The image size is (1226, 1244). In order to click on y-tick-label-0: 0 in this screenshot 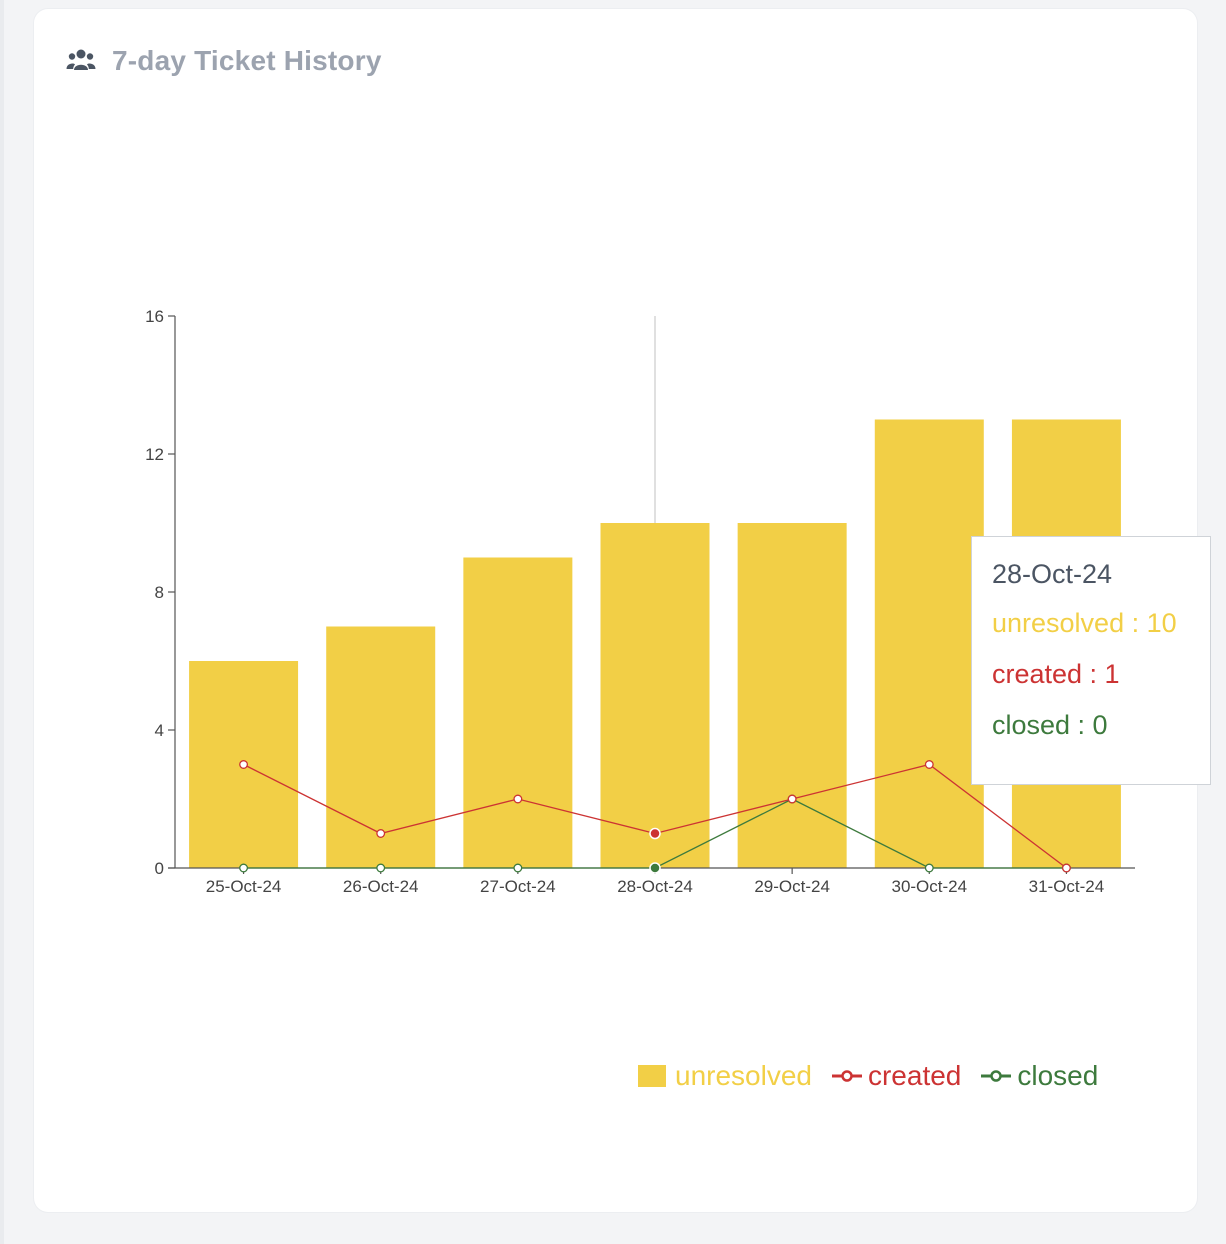, I will do `click(159, 868)`.